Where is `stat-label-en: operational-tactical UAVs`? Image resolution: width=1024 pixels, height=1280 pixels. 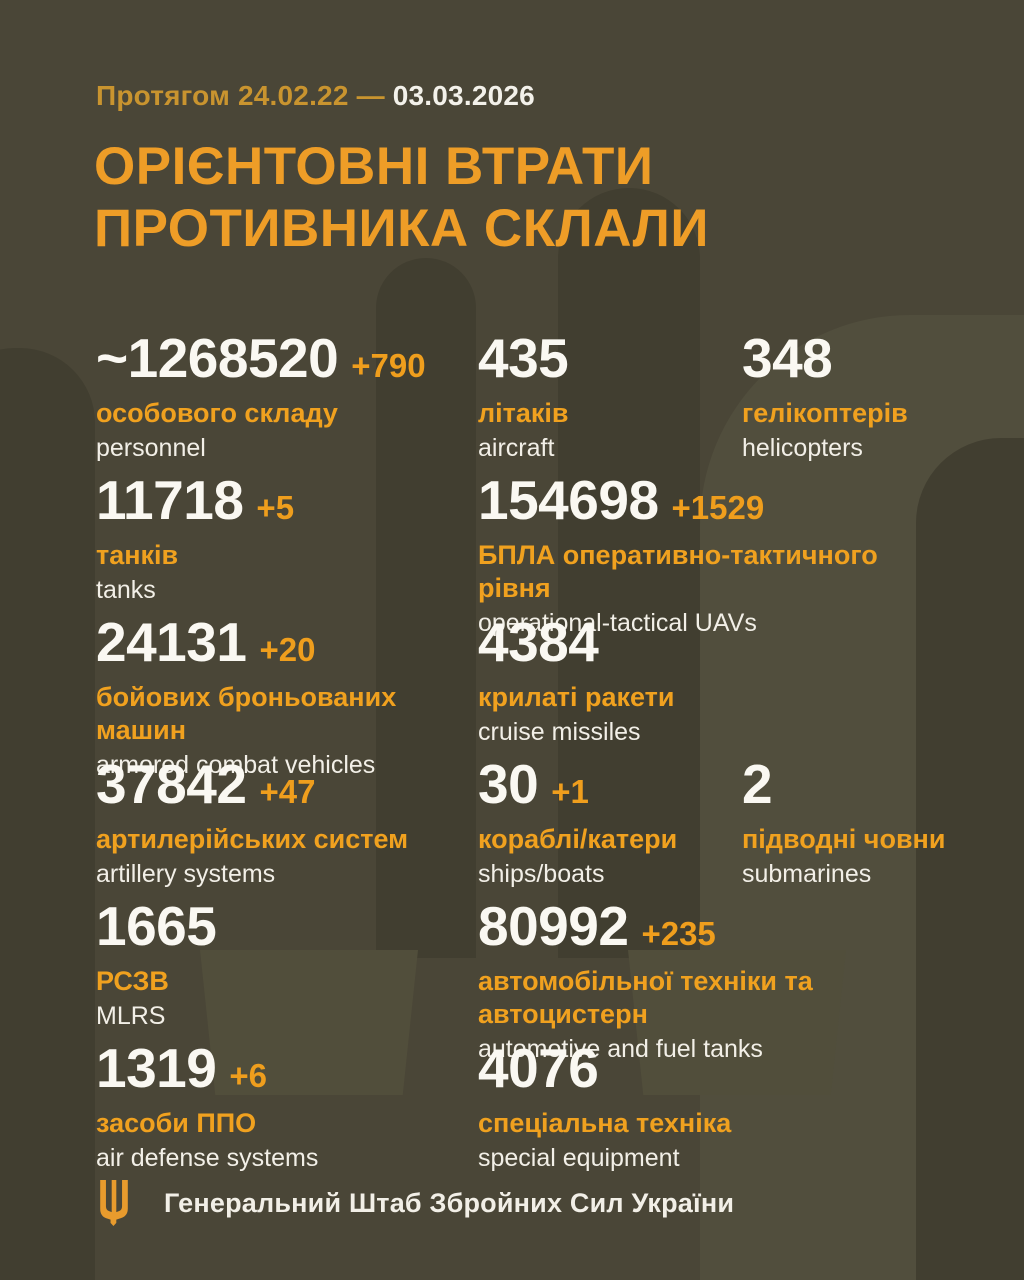 stat-label-en: operational-tactical UAVs is located at coordinates (617, 622).